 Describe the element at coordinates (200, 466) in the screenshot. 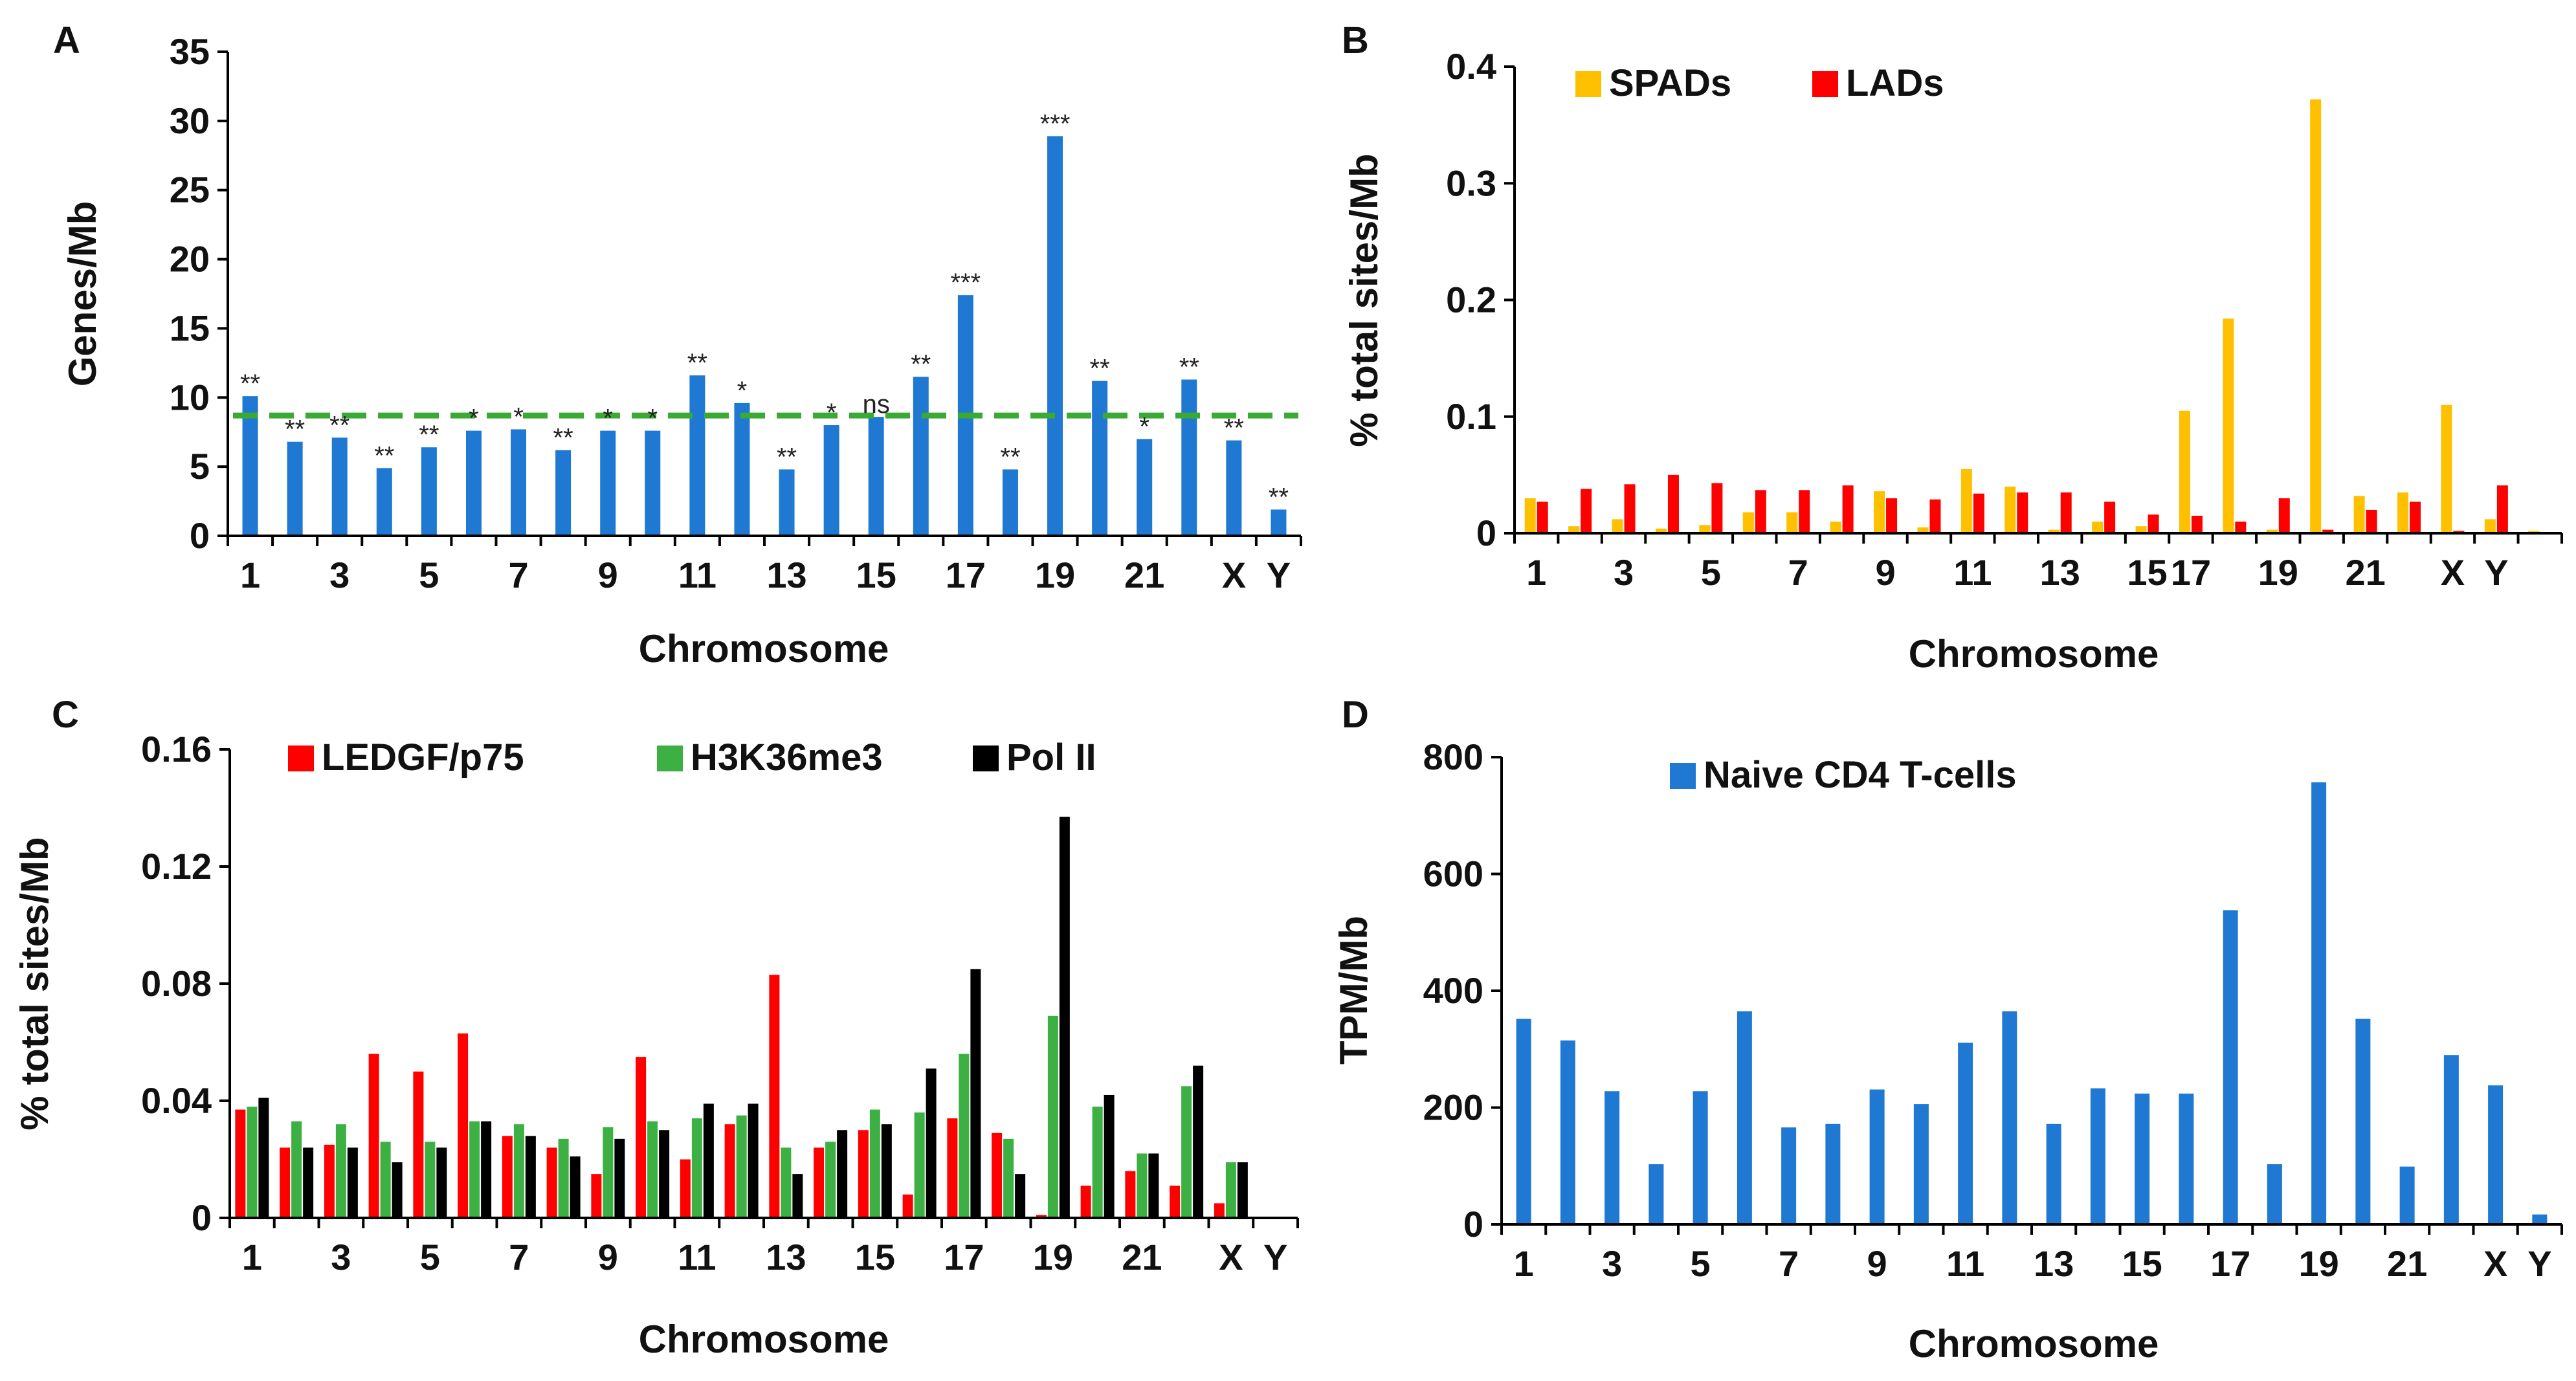

I see `y-tick-label: 5` at that location.